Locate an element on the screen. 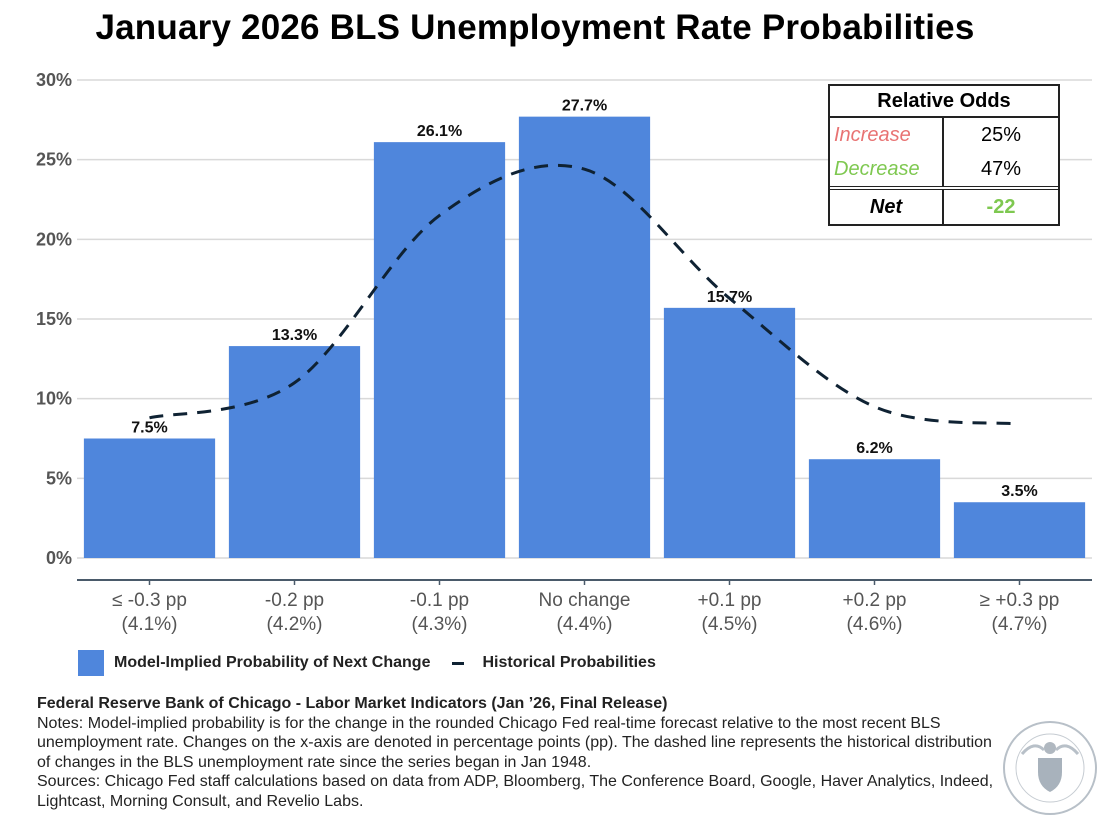 Image resolution: width=1118 pixels, height=831 pixels. y-tick-label: 10% is located at coordinates (54, 399).